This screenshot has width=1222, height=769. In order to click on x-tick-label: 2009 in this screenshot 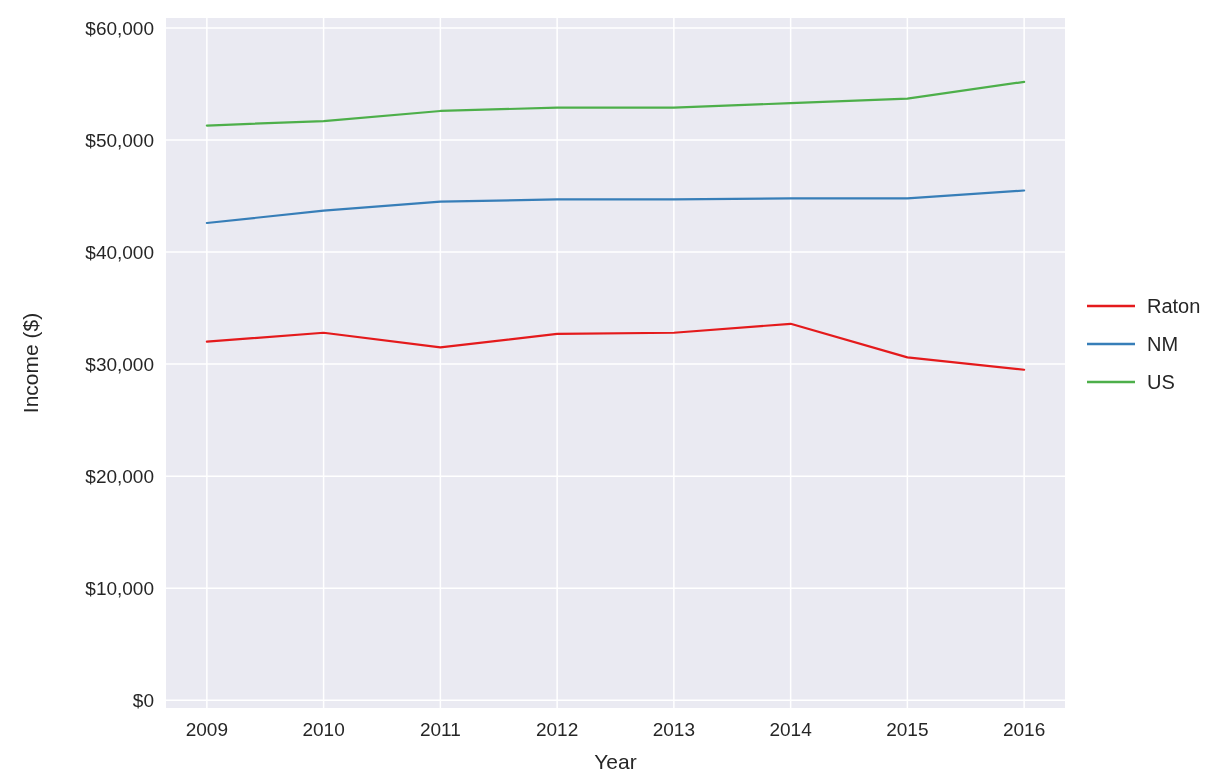, I will do `click(206, 729)`.